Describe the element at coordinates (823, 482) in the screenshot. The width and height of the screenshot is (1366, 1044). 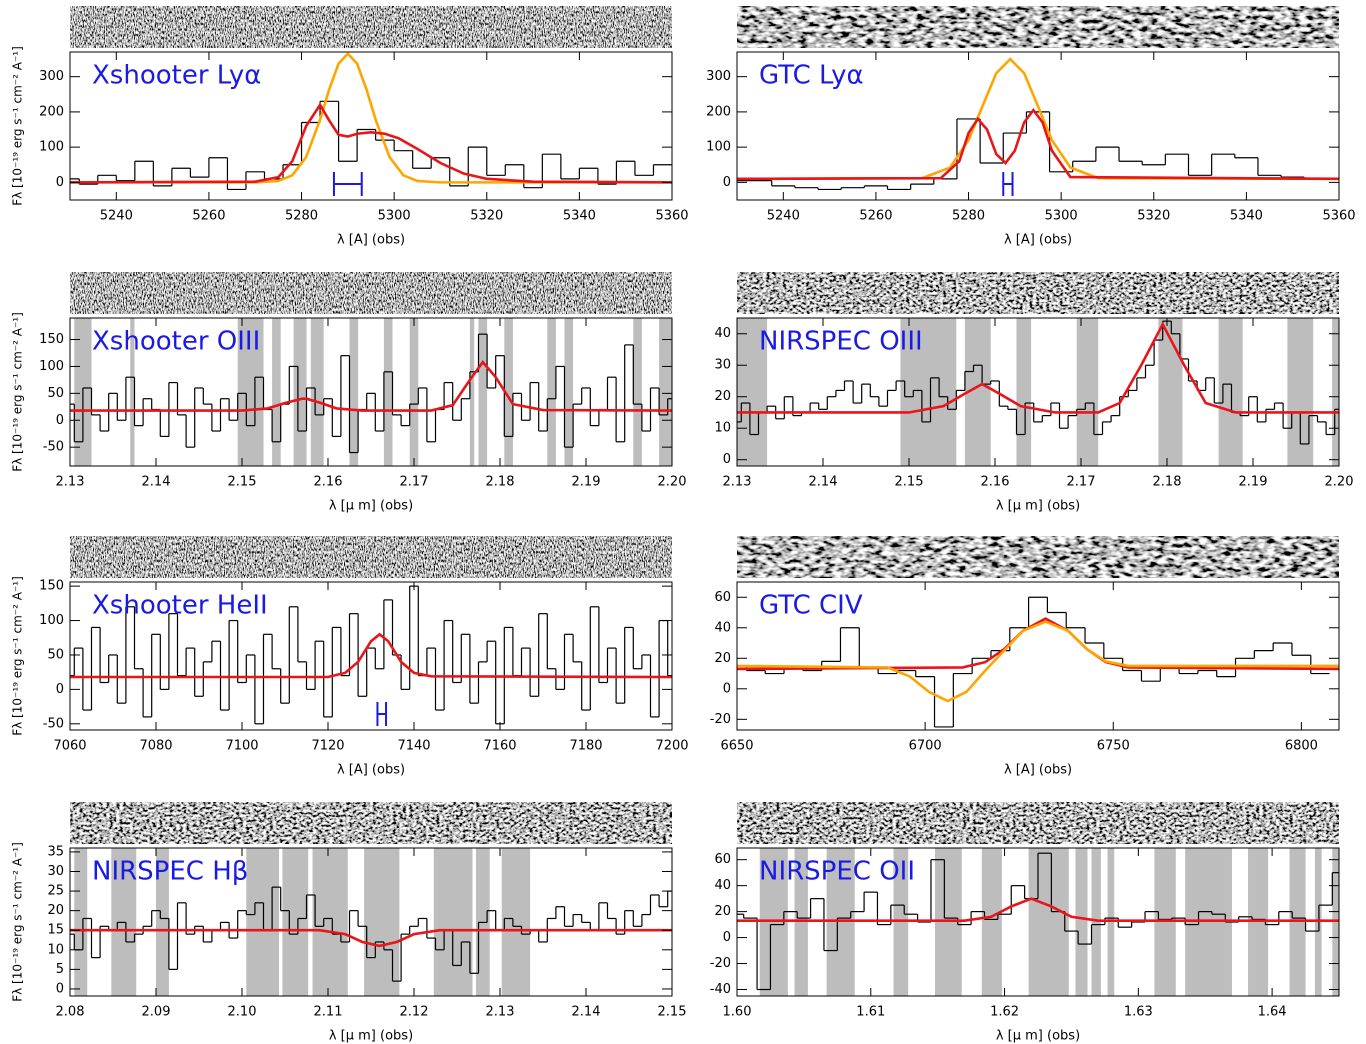
I see `x-tick-label: 2.14` at that location.